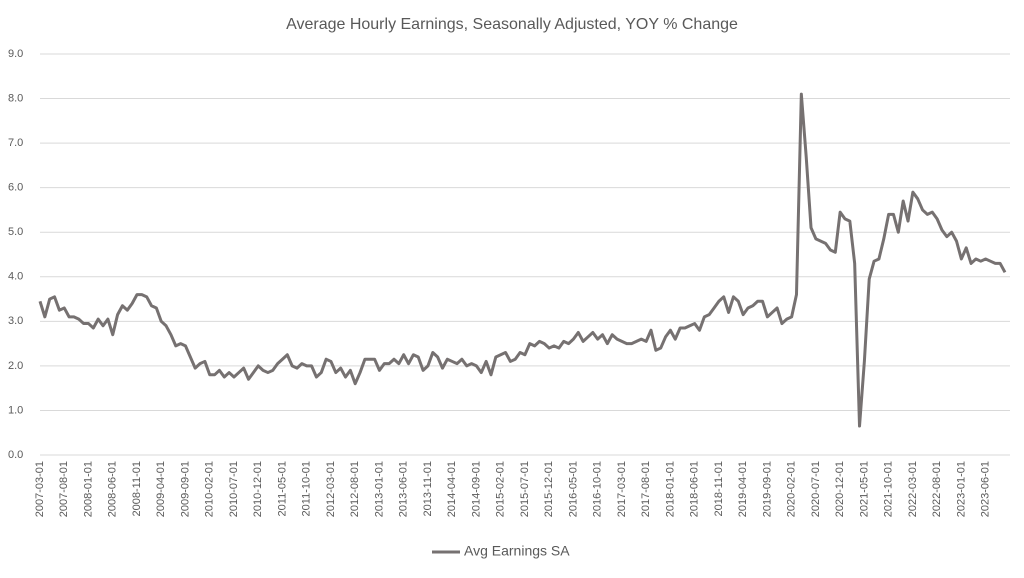  Describe the element at coordinates (517, 551) in the screenshot. I see `legend-label: Avg Earnings SA` at that location.